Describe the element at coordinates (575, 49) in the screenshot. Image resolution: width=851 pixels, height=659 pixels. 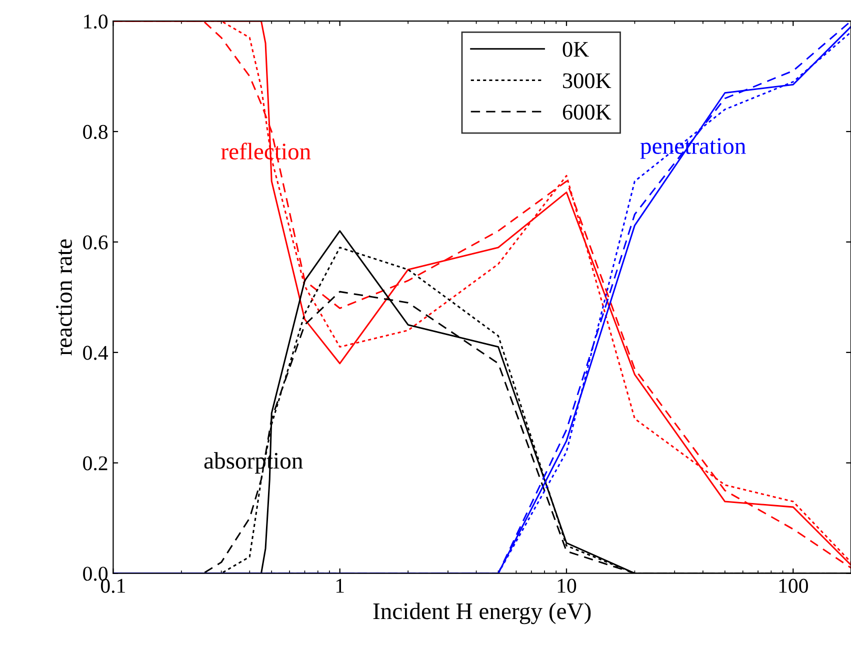
I see `legend-label: 0K` at that location.